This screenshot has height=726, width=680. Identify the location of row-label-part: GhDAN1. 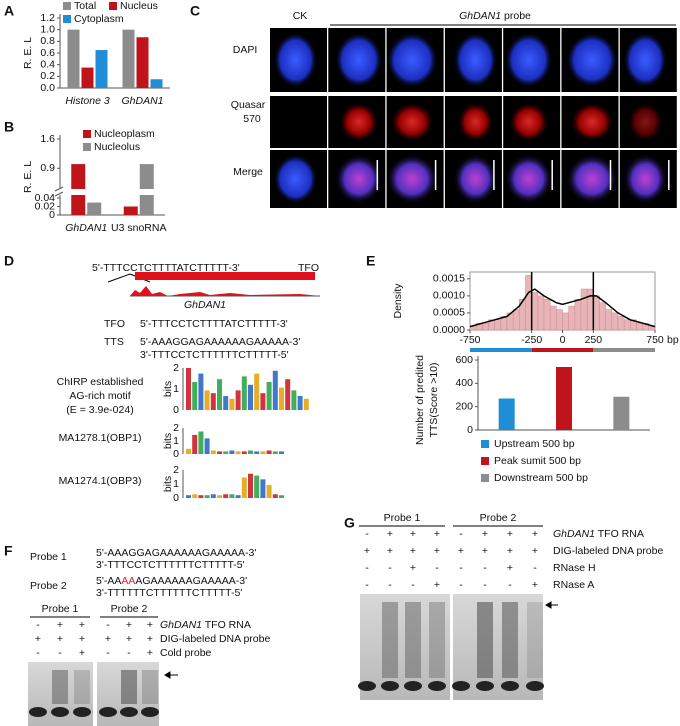
(574, 534).